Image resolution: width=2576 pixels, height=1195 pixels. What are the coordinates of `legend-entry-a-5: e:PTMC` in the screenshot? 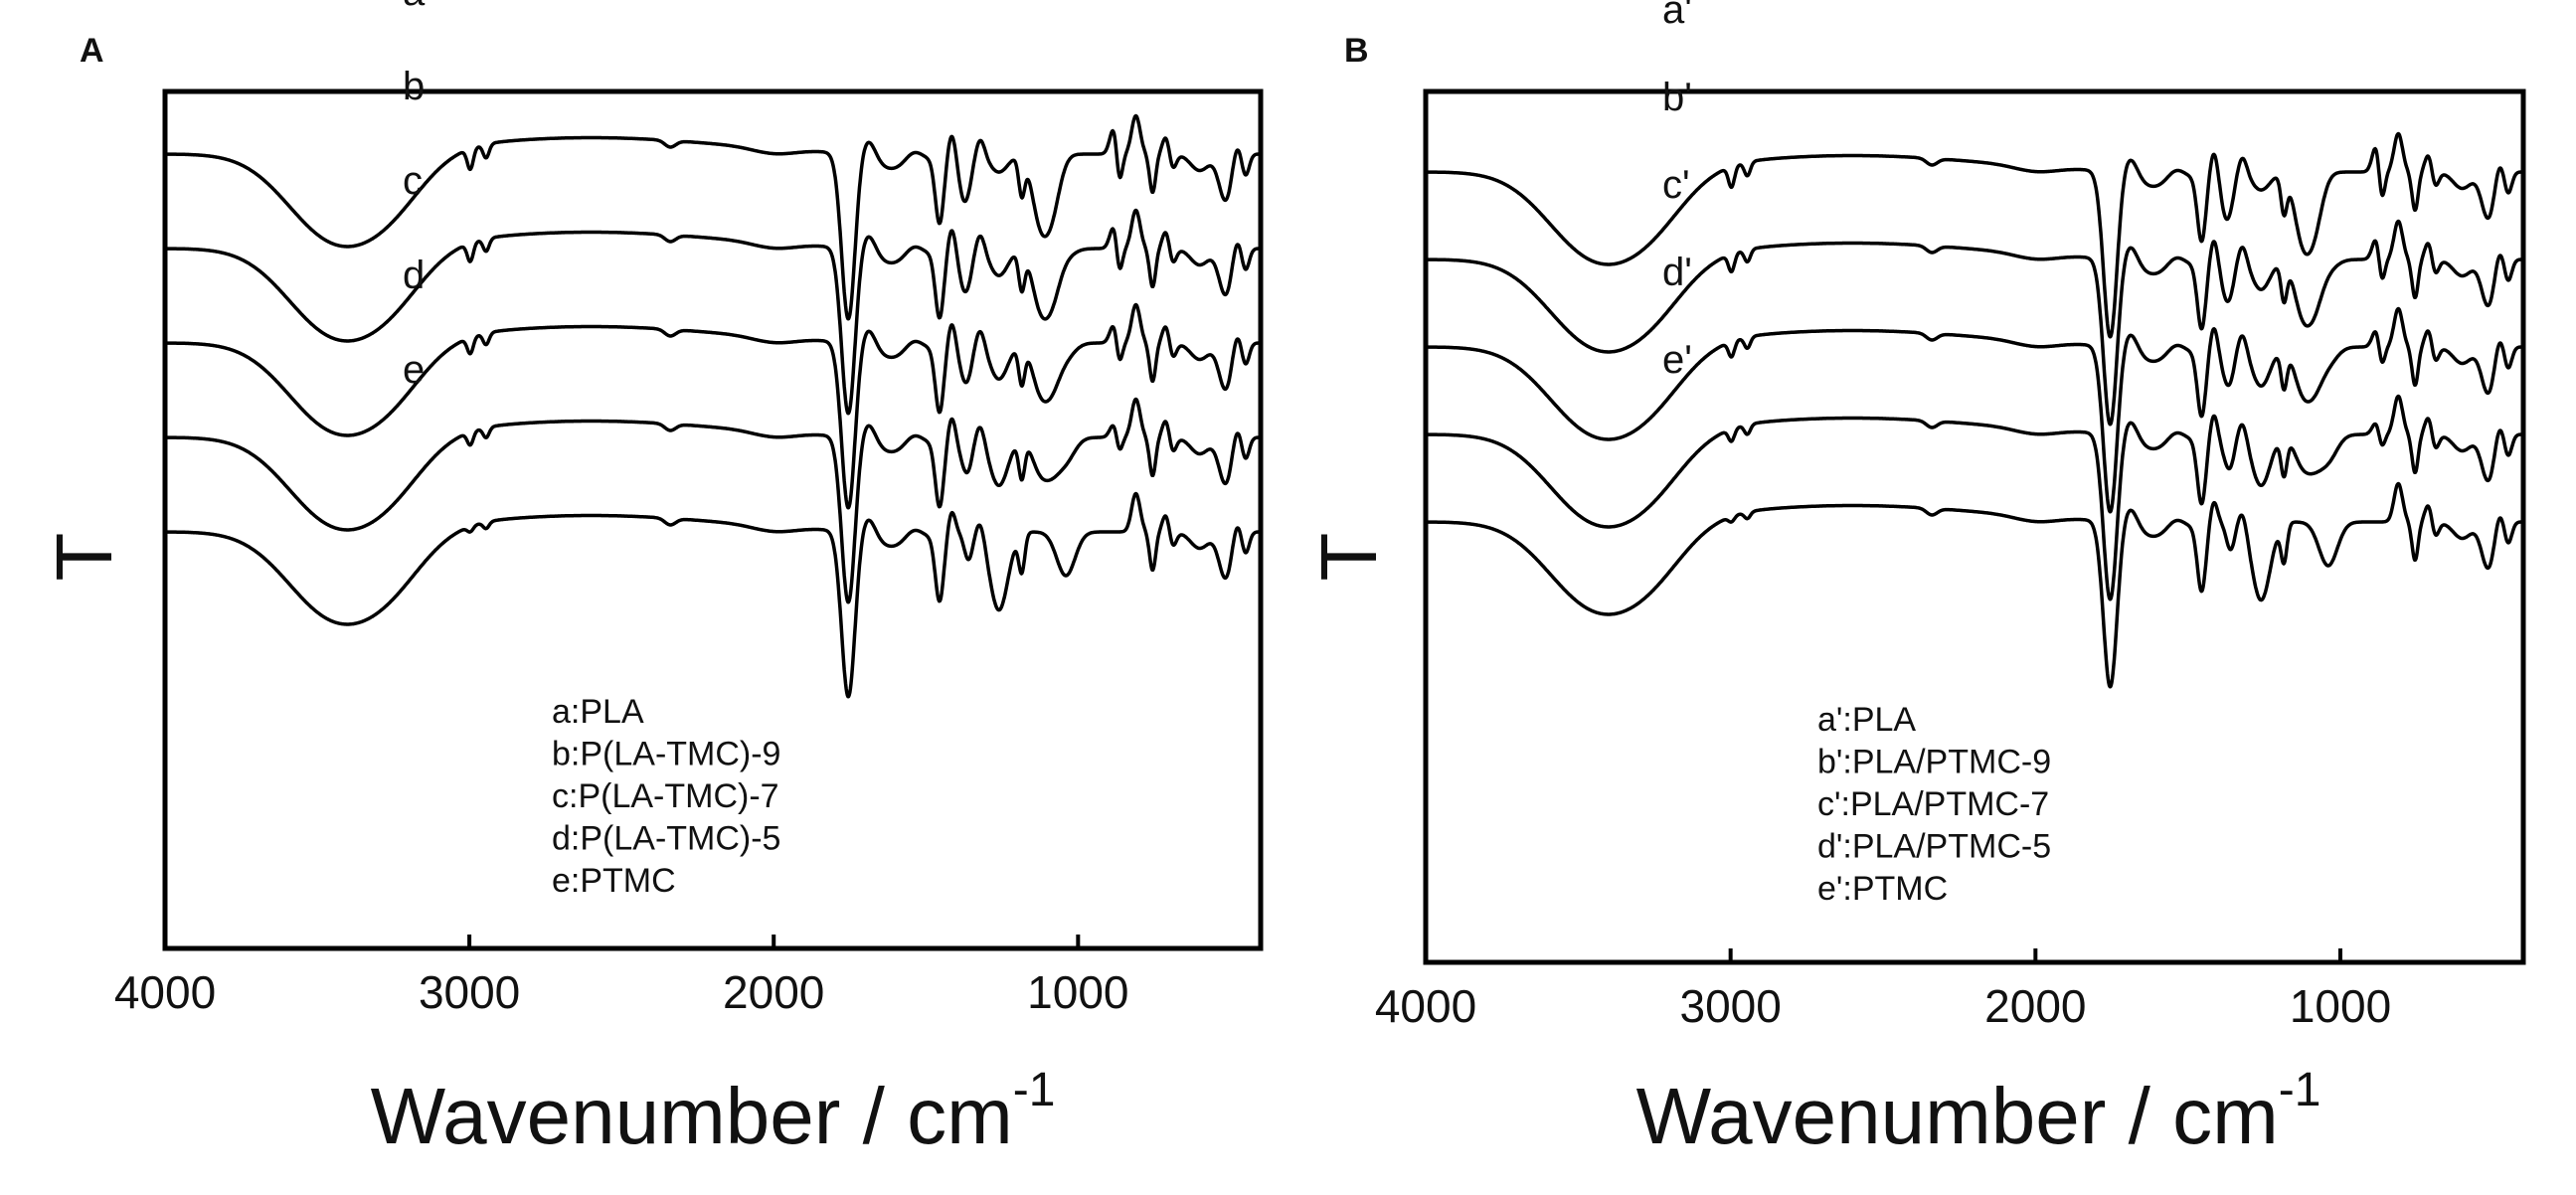 It's located at (614, 881).